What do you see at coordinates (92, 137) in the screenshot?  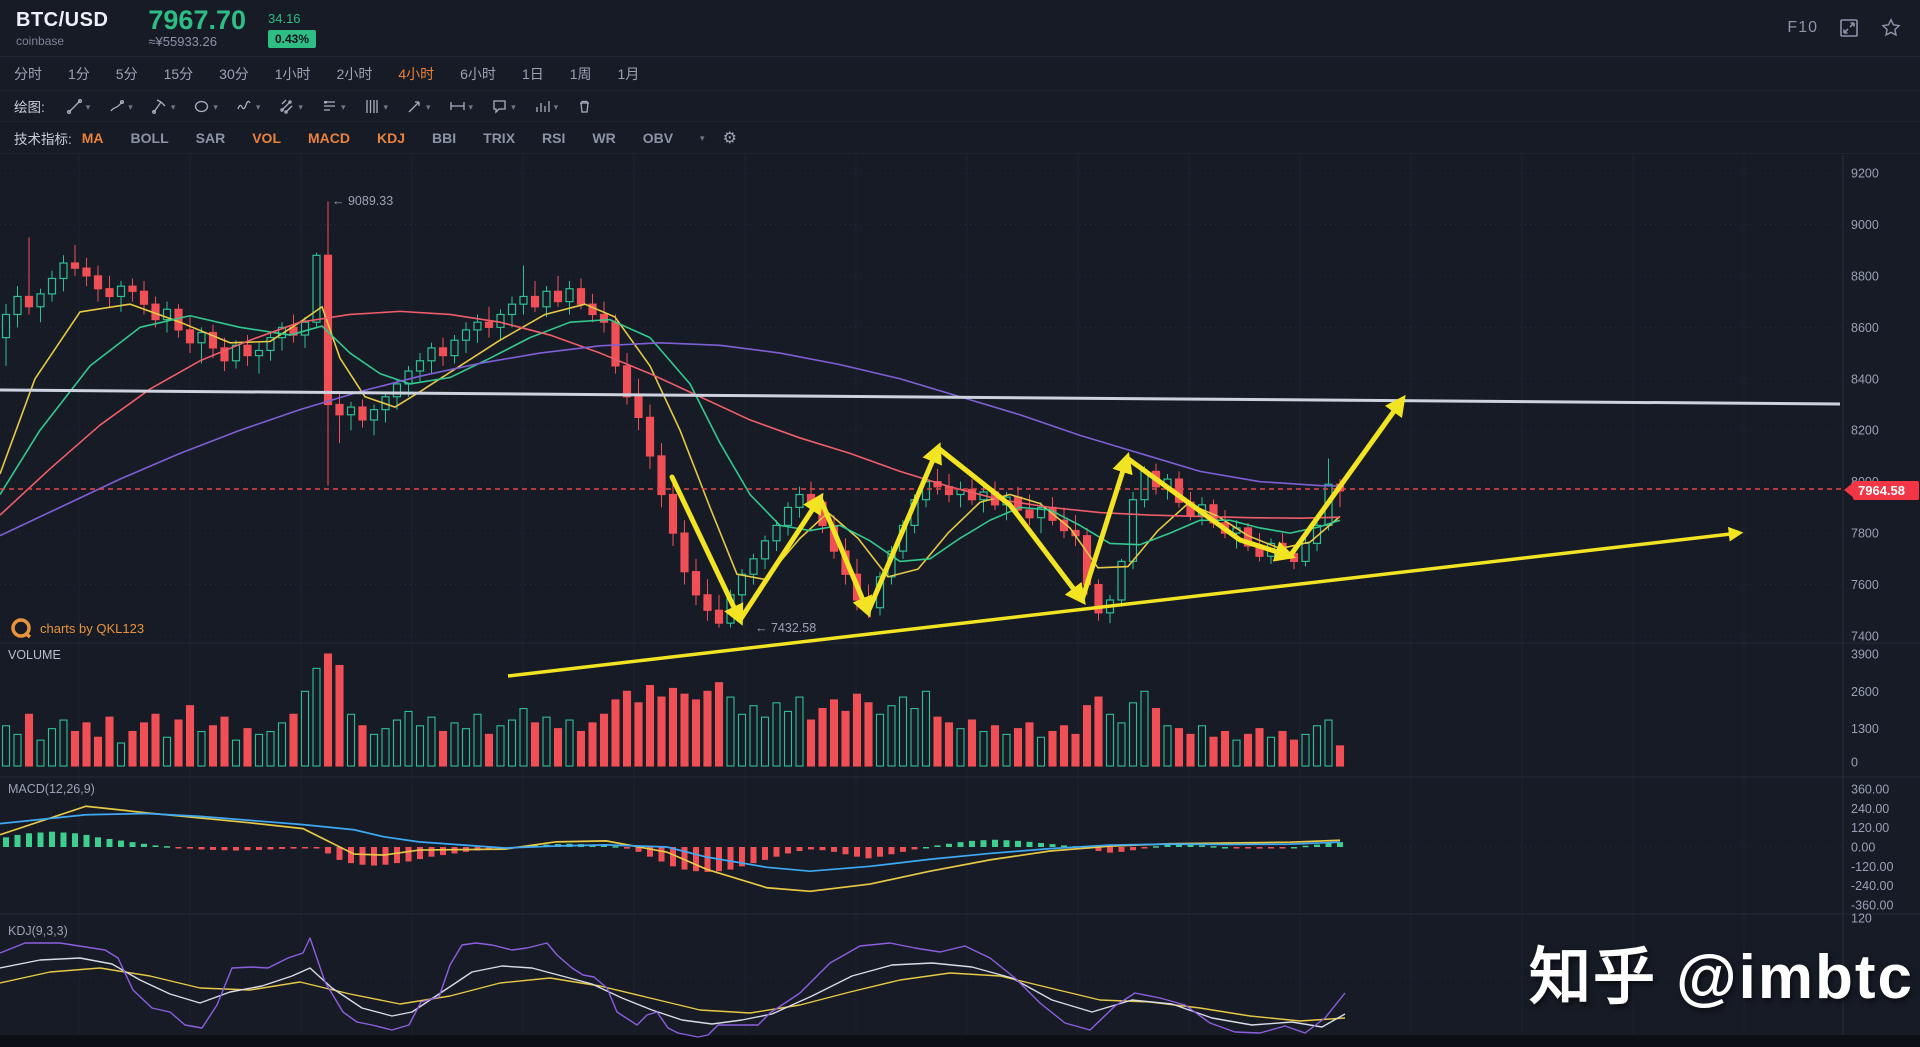 I see `indicator-ma: MA` at bounding box center [92, 137].